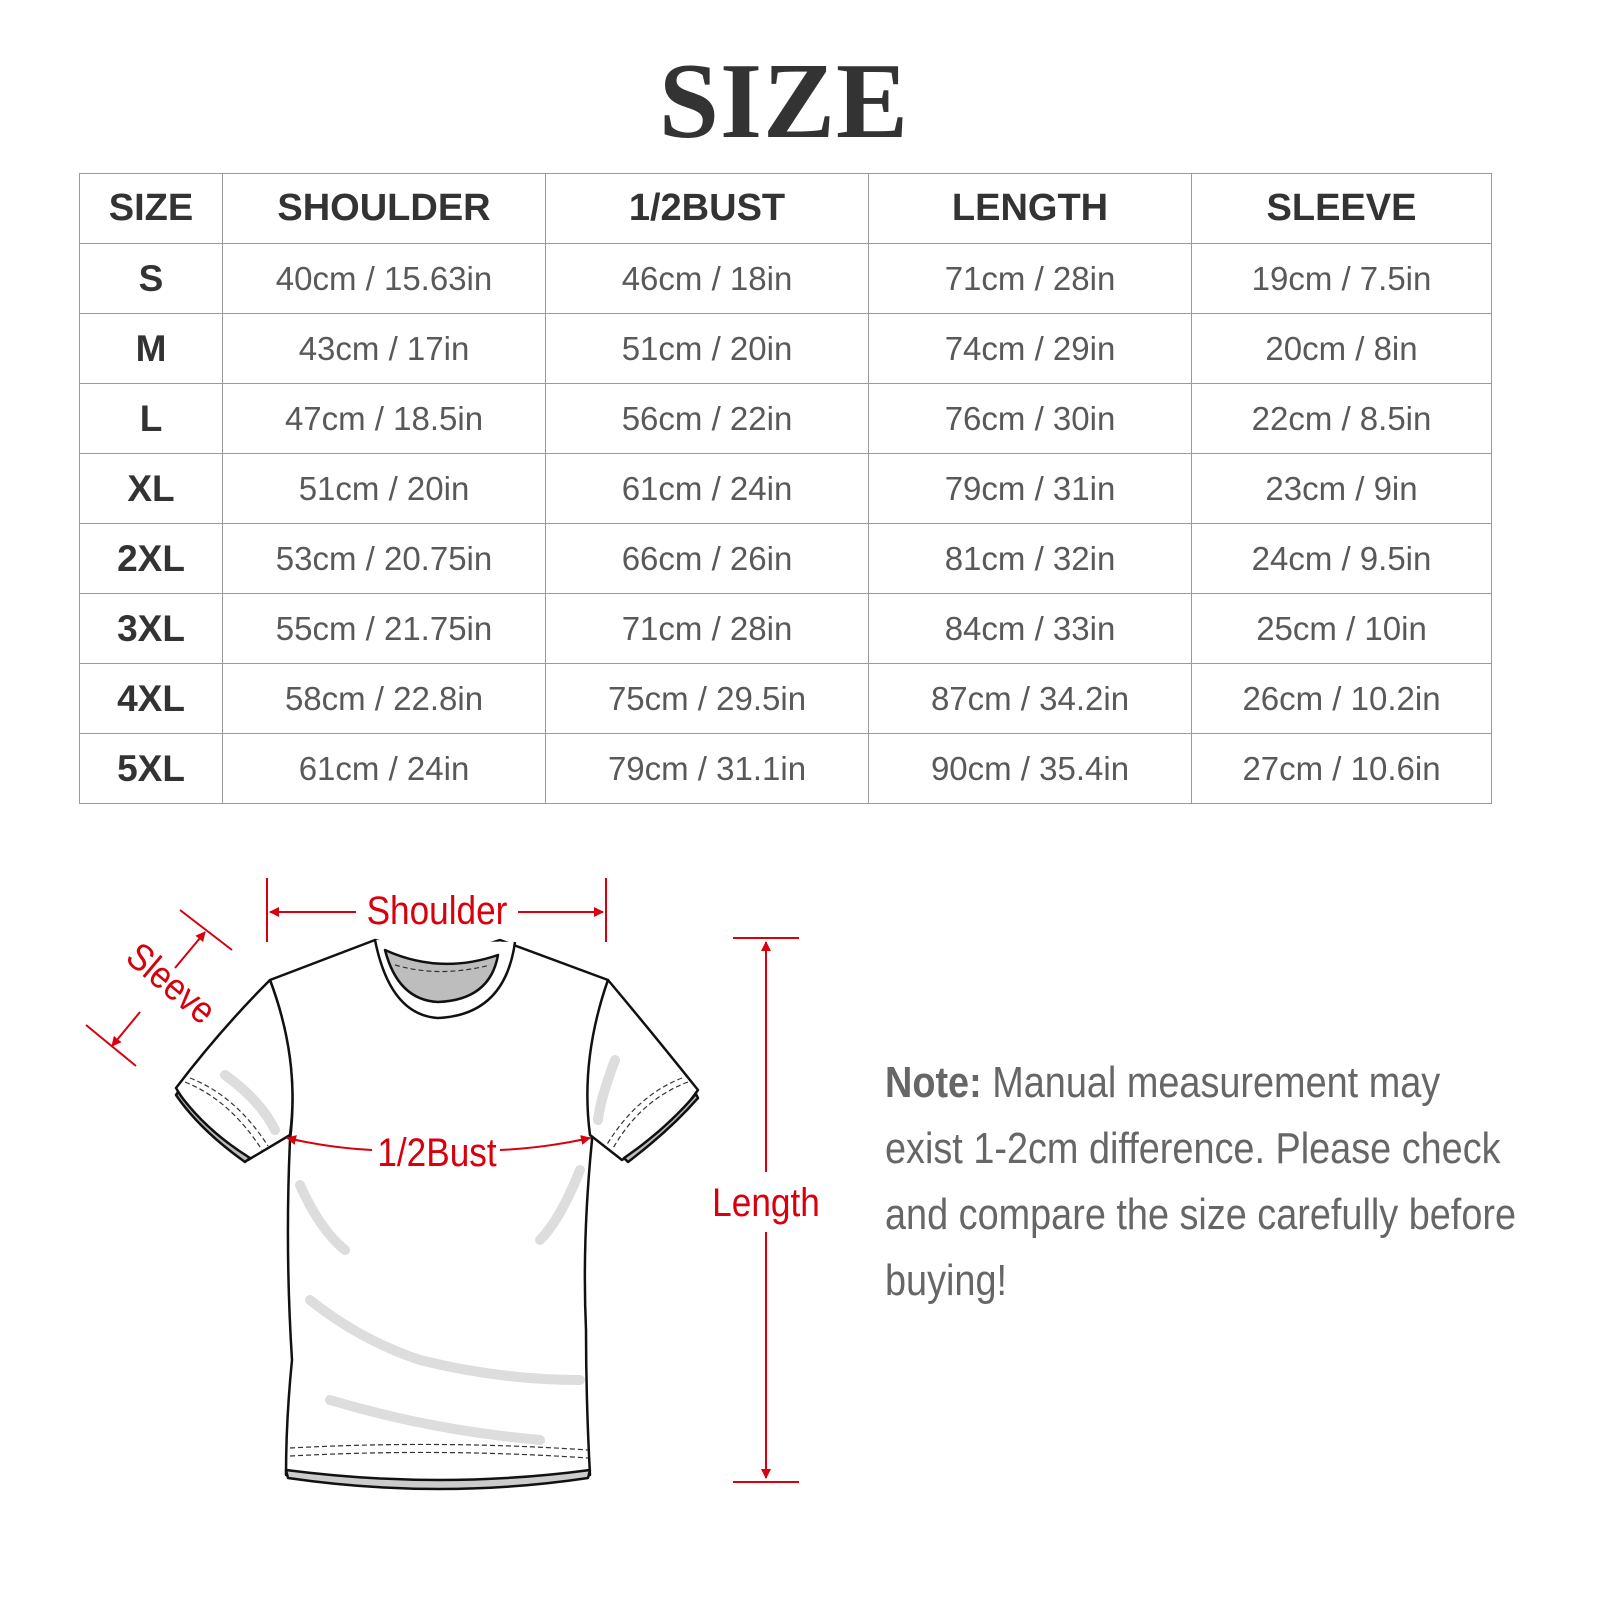 The image size is (1600, 1600). Describe the element at coordinates (766, 1202) in the screenshot. I see `length-label: Length` at that location.